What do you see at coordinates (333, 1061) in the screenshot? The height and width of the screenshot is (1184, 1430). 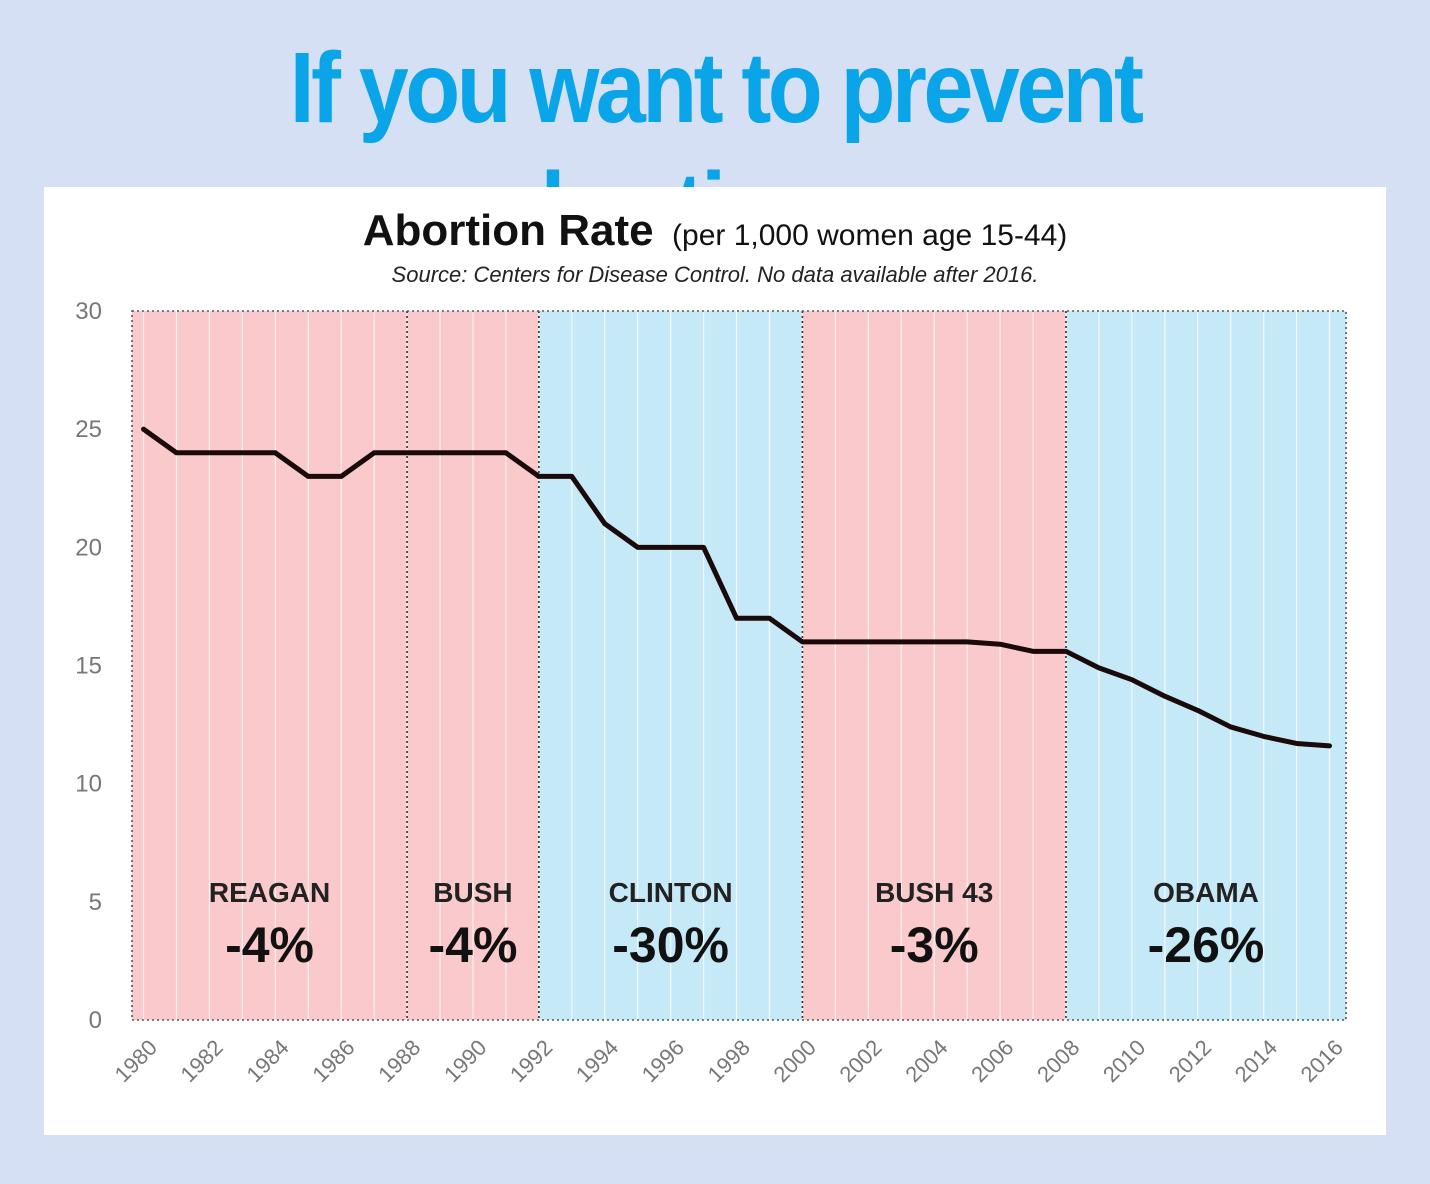 I see `x-tick-label: 1986` at bounding box center [333, 1061].